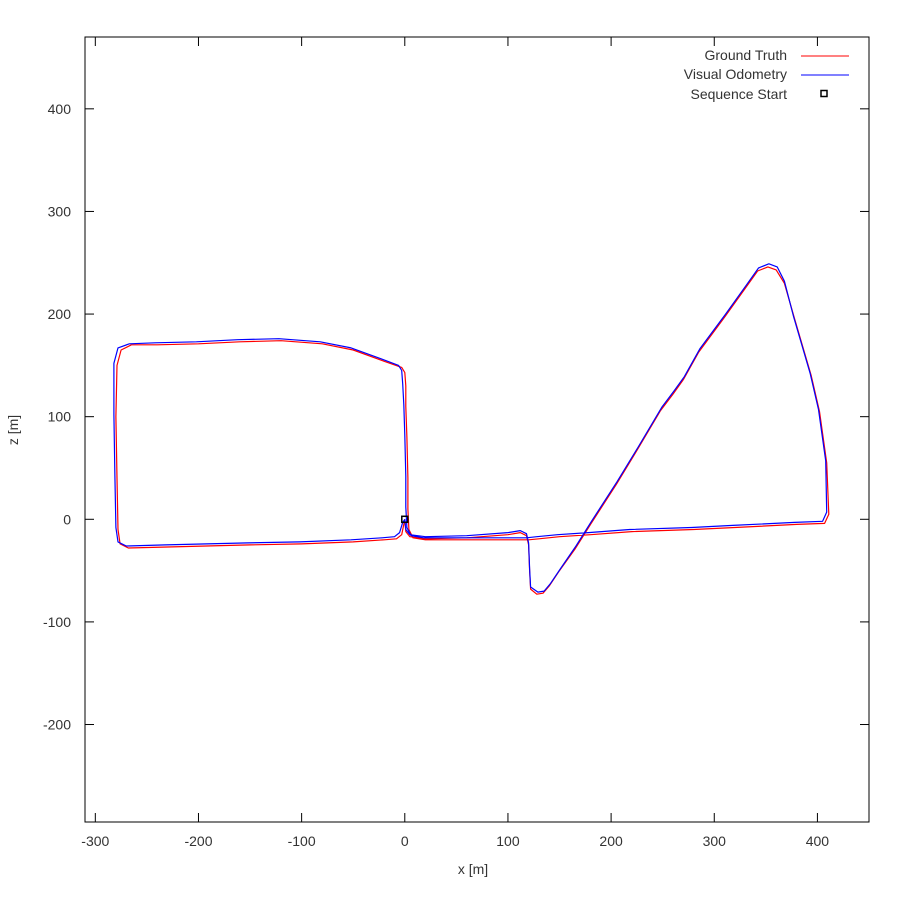 Image resolution: width=900 pixels, height=900 pixels. I want to click on y-tick-label: 300, so click(60, 211).